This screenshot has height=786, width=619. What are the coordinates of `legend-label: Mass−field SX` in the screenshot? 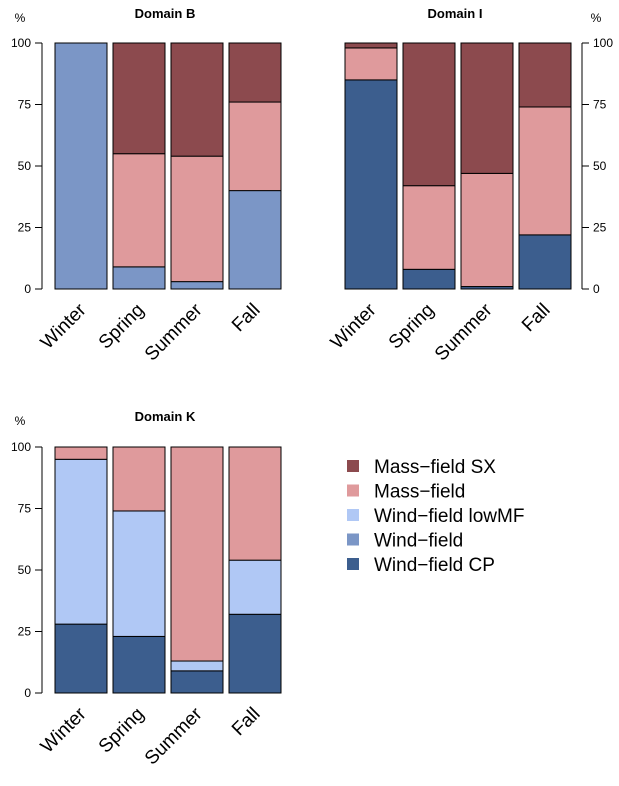 It's located at (435, 467).